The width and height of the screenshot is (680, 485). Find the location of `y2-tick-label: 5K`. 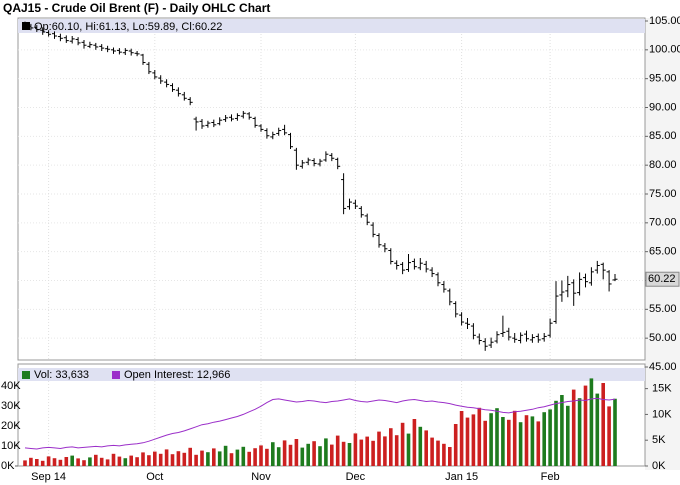

y2-tick-label: 5K is located at coordinates (659, 440).